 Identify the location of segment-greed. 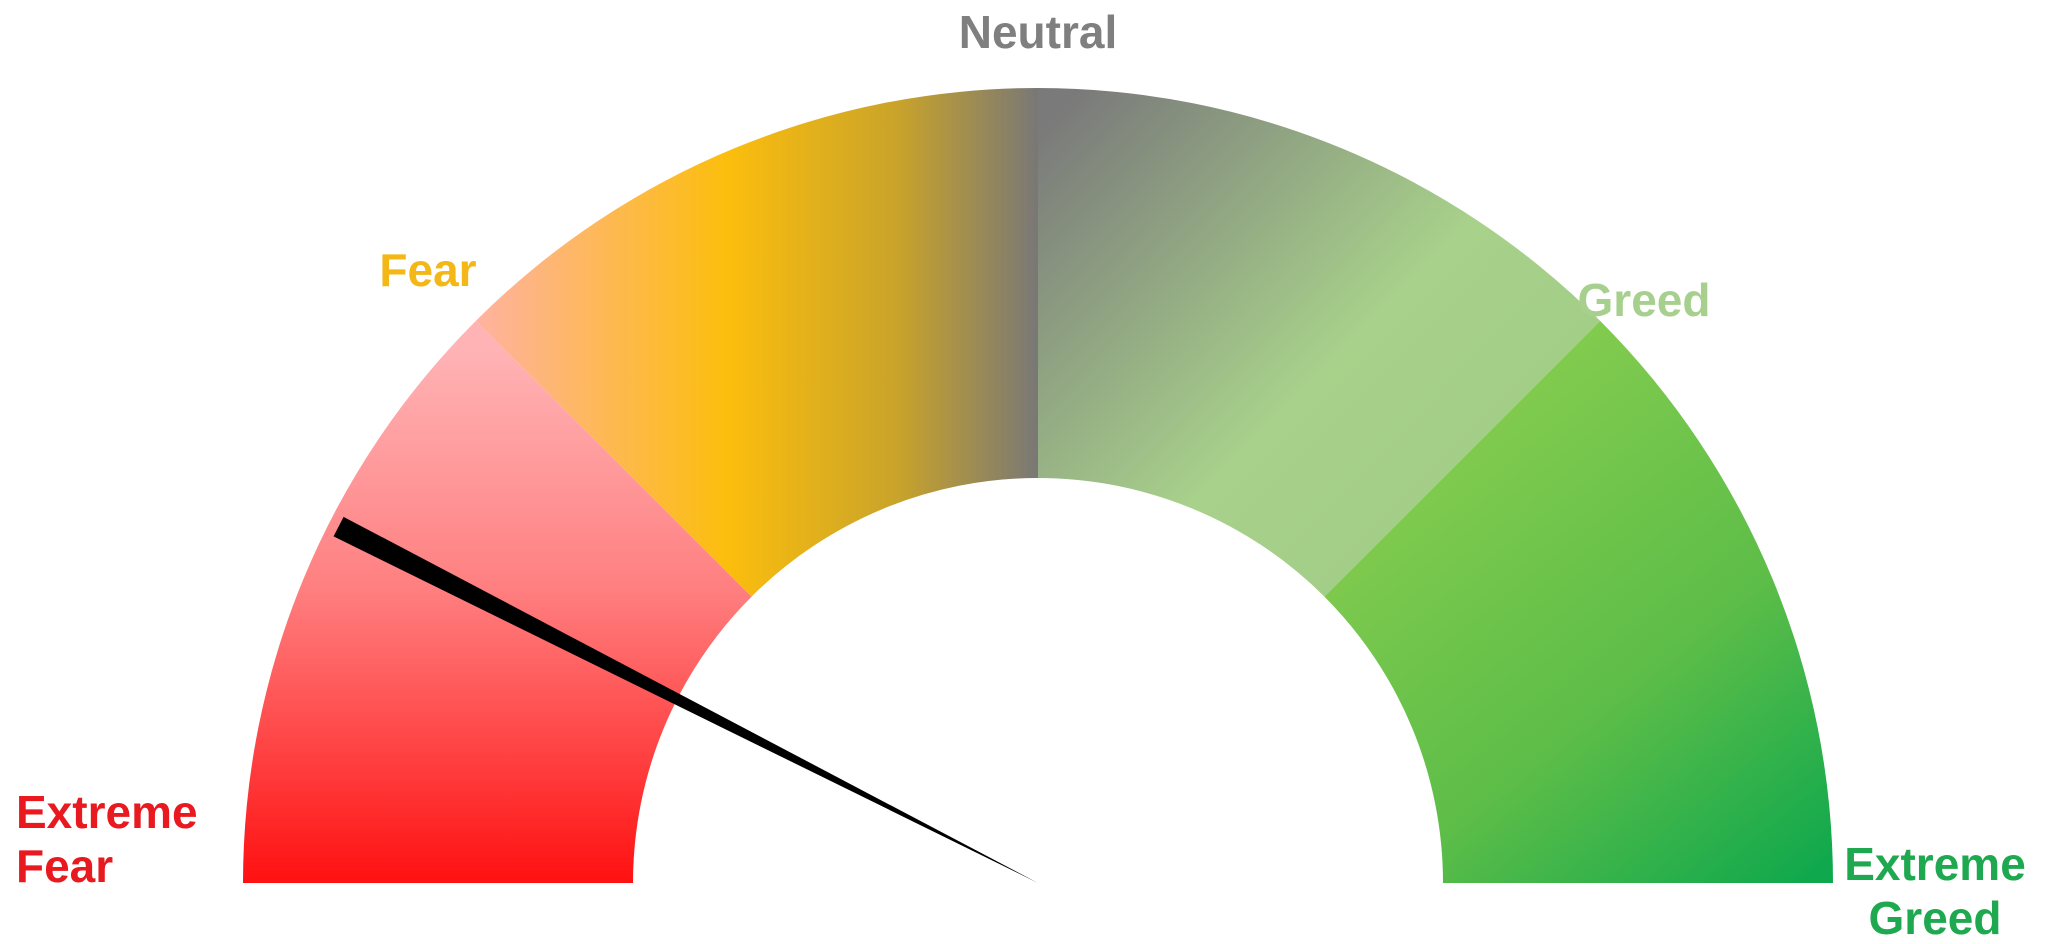
(1319, 342).